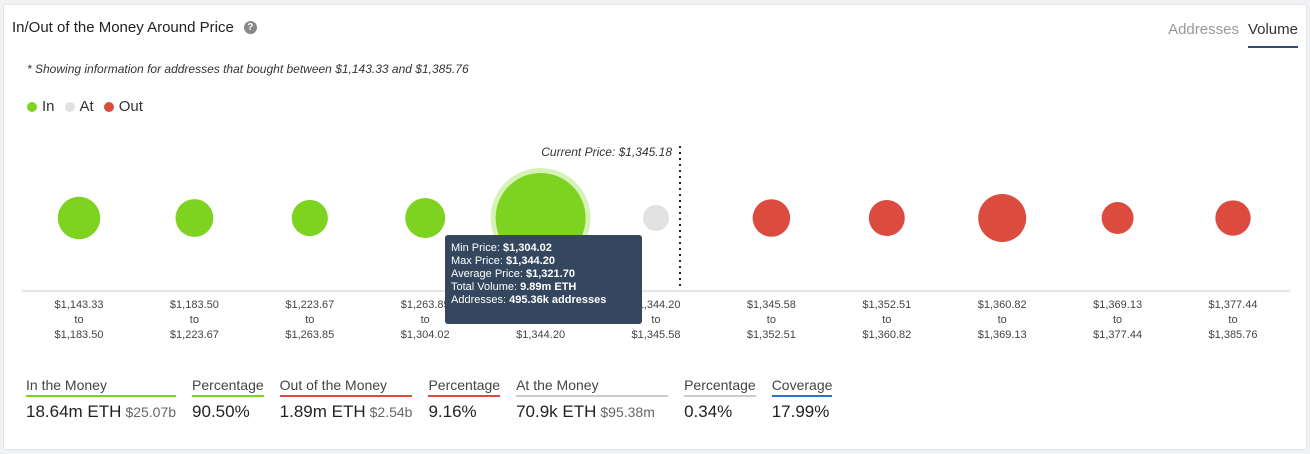 The height and width of the screenshot is (454, 1310). What do you see at coordinates (425, 305) in the screenshot?
I see `tick-label-from: $1,263.85` at bounding box center [425, 305].